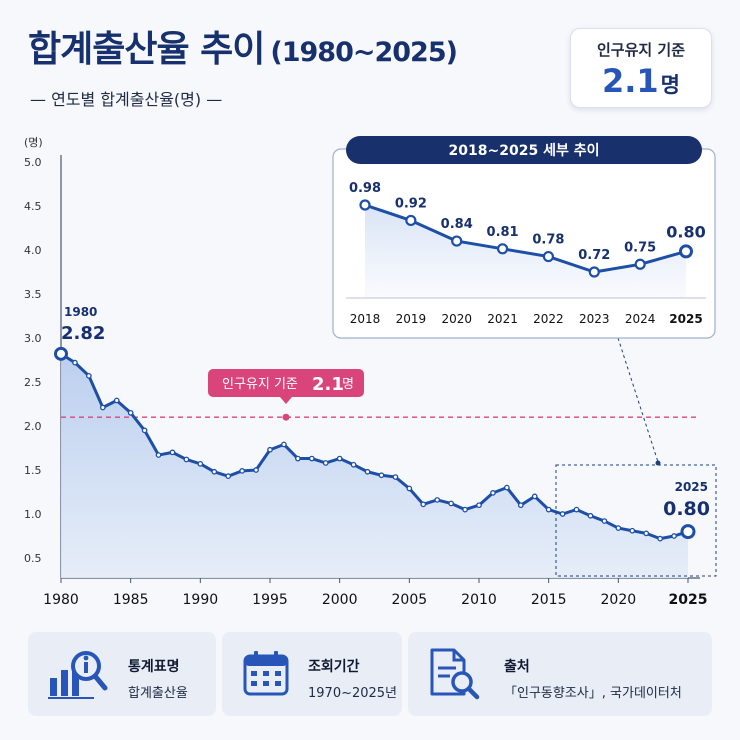 The width and height of the screenshot is (740, 740). Describe the element at coordinates (630, 81) in the screenshot. I see `badge-value: 2.1` at that location.